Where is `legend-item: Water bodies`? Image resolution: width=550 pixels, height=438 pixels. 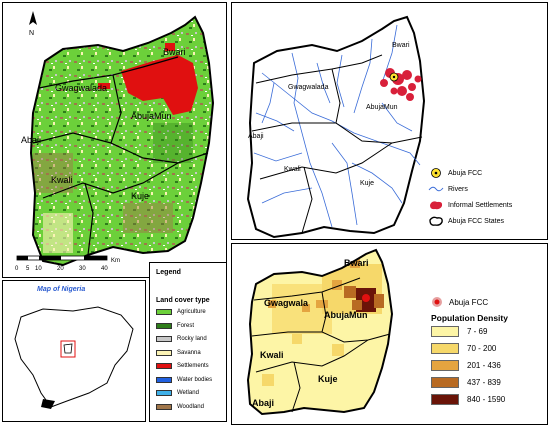 legend-item: Water bodies is located at coordinates (184, 379).